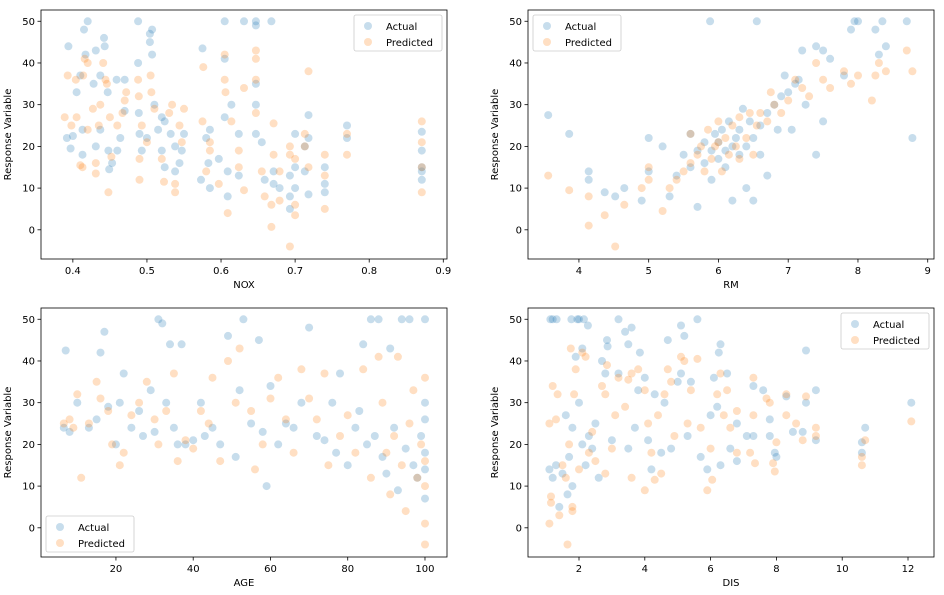 The image size is (944, 595). Describe the element at coordinates (28, 189) in the screenshot. I see `y-tick-label: 10` at that location.